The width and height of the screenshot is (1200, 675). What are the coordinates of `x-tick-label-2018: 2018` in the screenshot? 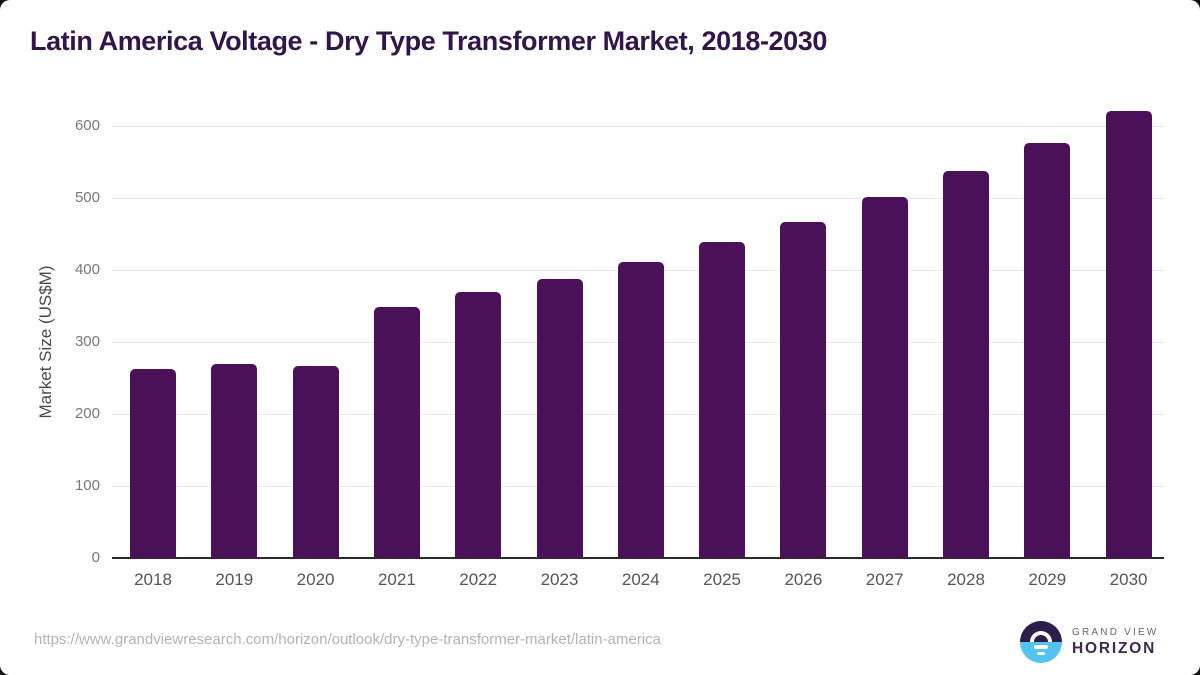 It's located at (153, 579).